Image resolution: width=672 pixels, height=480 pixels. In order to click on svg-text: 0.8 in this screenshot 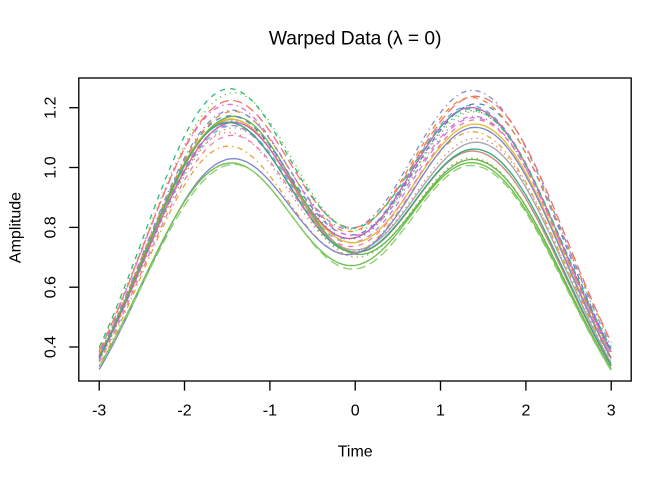, I will do `click(50, 227)`.